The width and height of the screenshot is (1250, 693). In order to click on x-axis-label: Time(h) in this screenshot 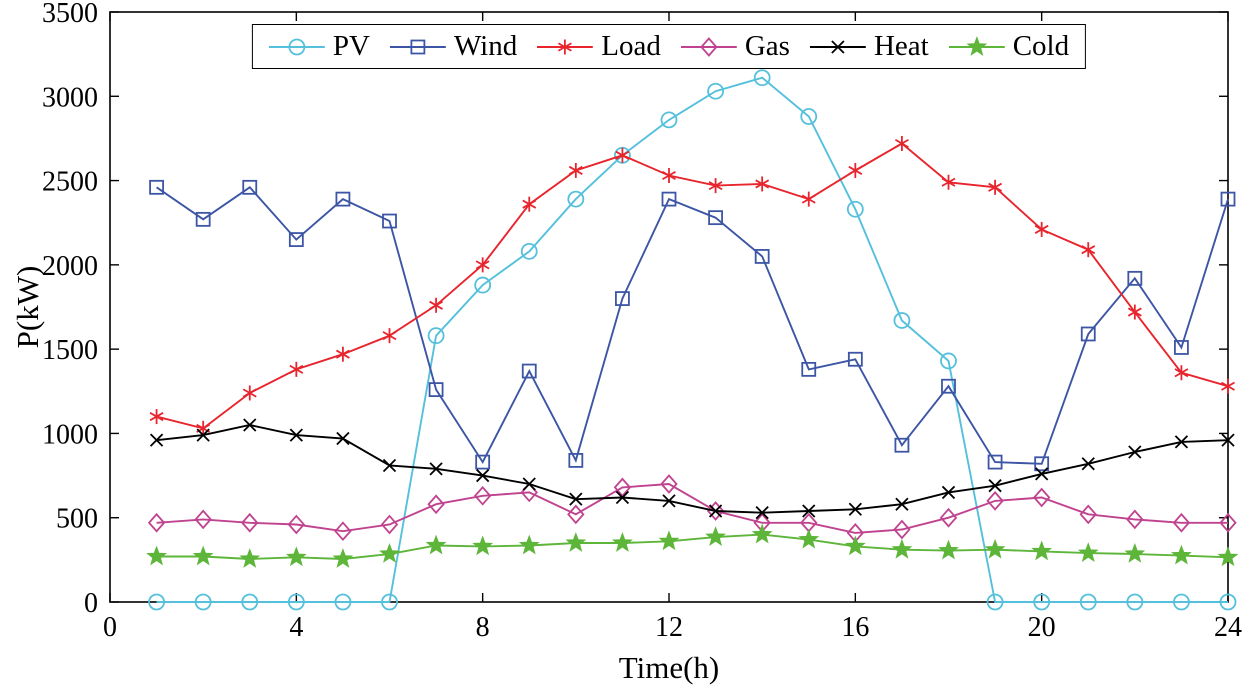, I will do `click(669, 667)`.